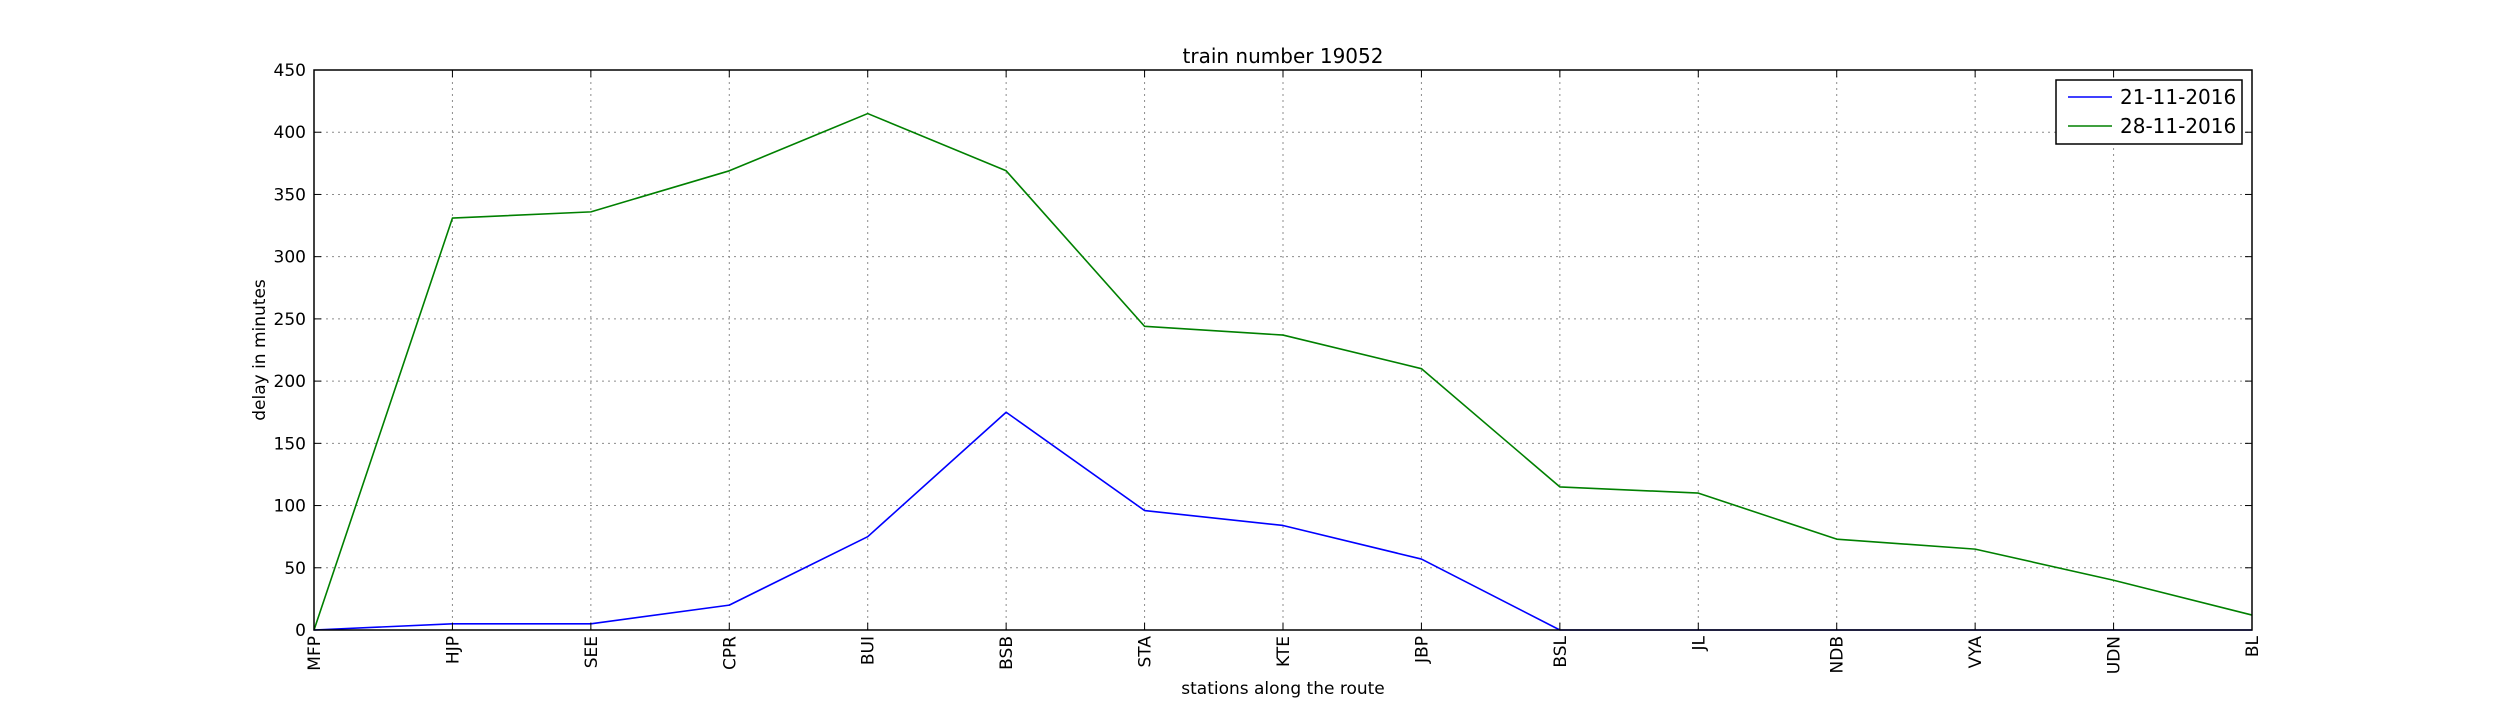 Image resolution: width=2500 pixels, height=704 pixels. I want to click on x-tick-label: BUI, so click(869, 650).